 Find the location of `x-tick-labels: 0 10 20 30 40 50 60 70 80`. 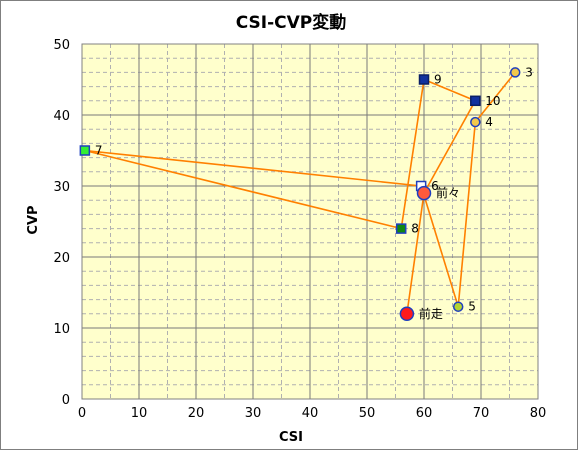

x-tick-labels: 0 10 20 30 40 50 60 70 80 is located at coordinates (312, 413).